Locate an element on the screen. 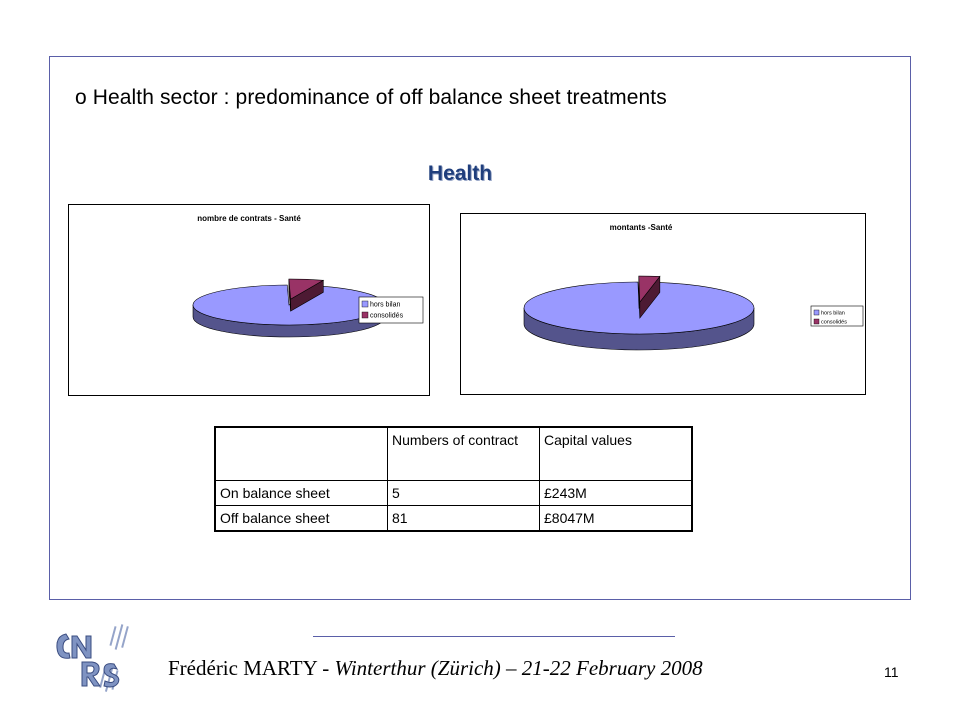 The height and width of the screenshot is (720, 960). footer-separator is located at coordinates (494, 636).